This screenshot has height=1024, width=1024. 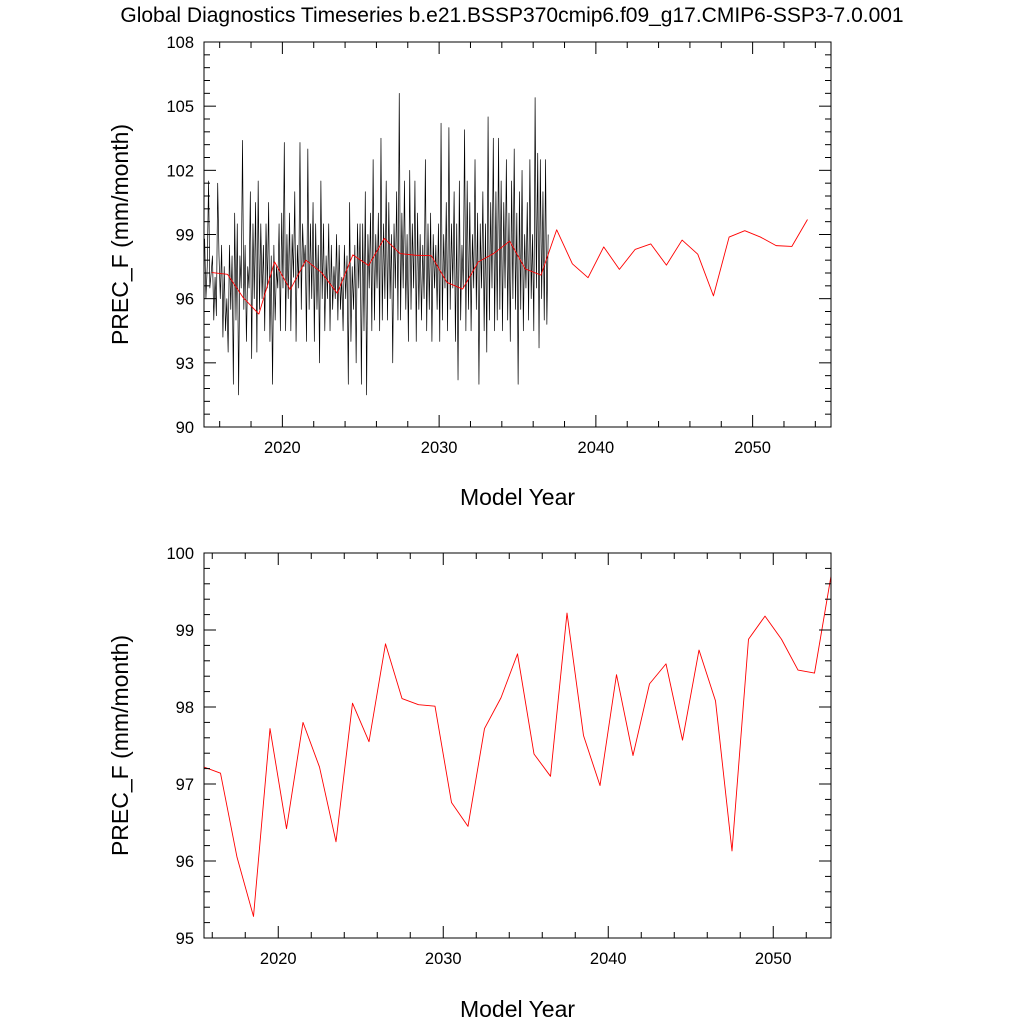 What do you see at coordinates (185, 364) in the screenshot?
I see `y-tick-label: 93` at bounding box center [185, 364].